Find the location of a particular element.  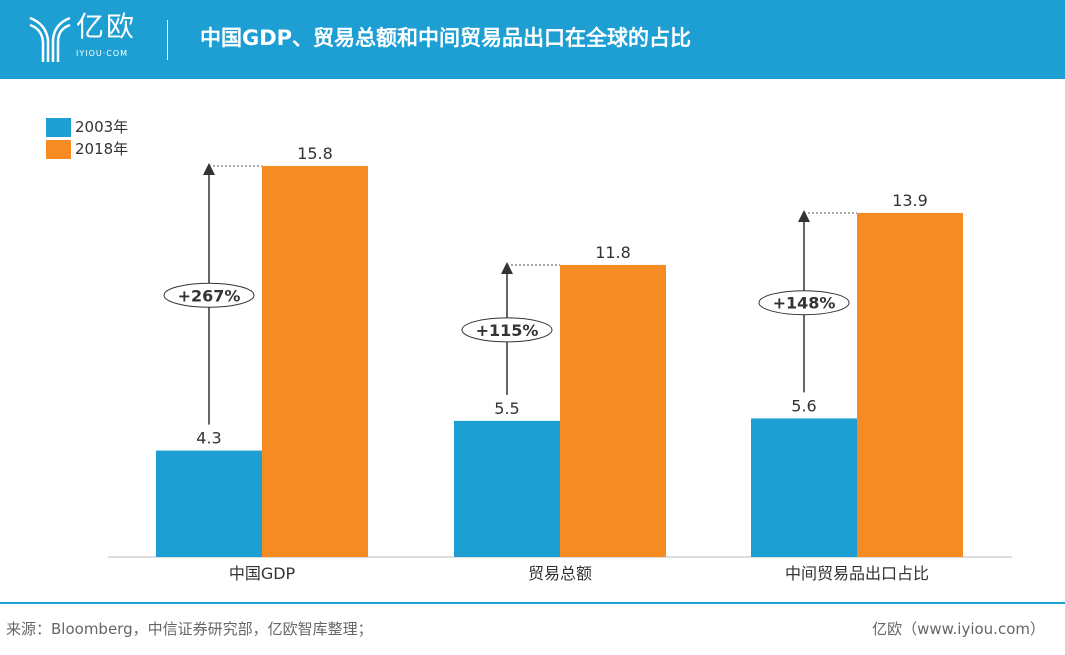

header-bar: 亿欧 IYIOU·COM 中国GDP、贸易总额和中间贸易品出口在全球的占比 is located at coordinates (532, 39).